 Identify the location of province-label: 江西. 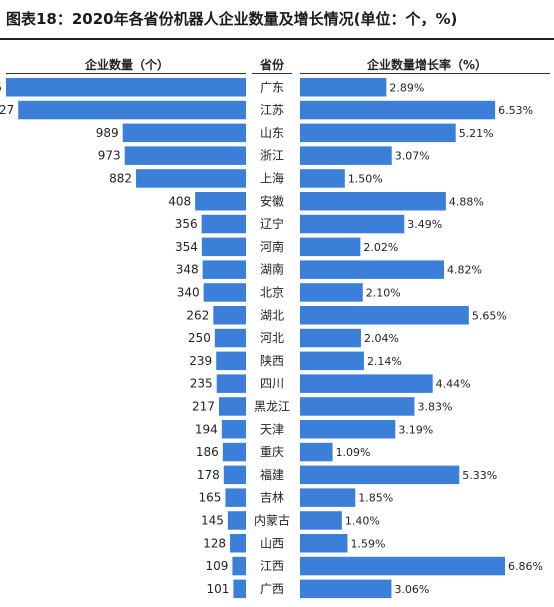
(272, 566).